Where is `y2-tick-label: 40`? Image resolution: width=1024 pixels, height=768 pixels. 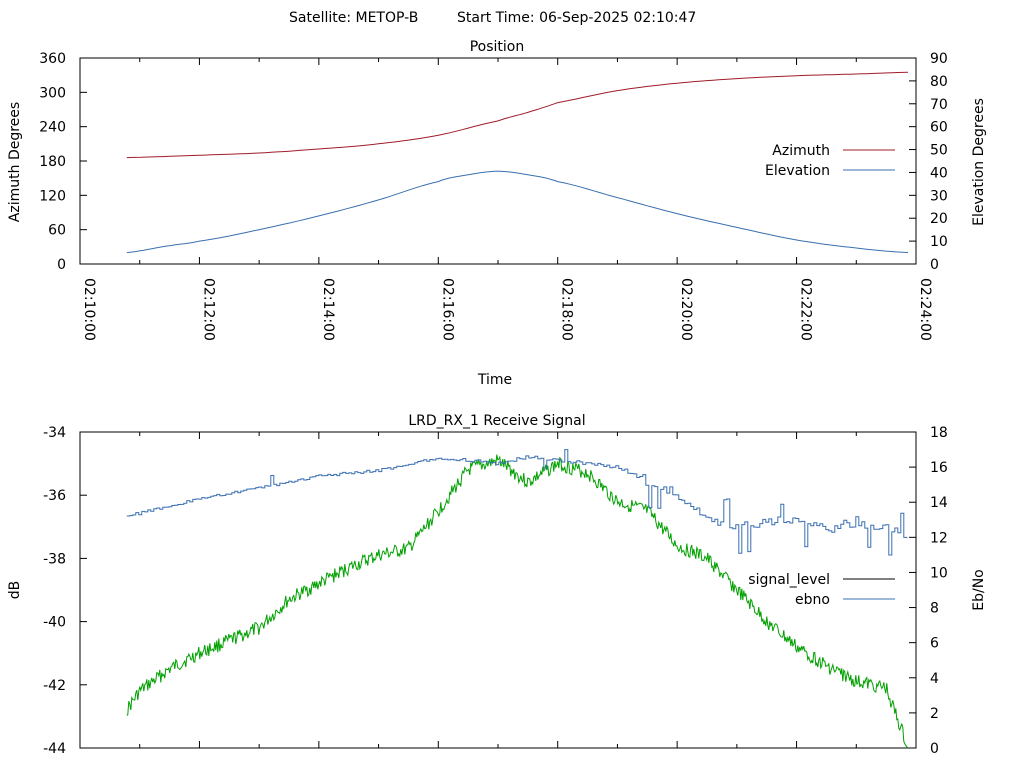 y2-tick-label: 40 is located at coordinates (939, 173).